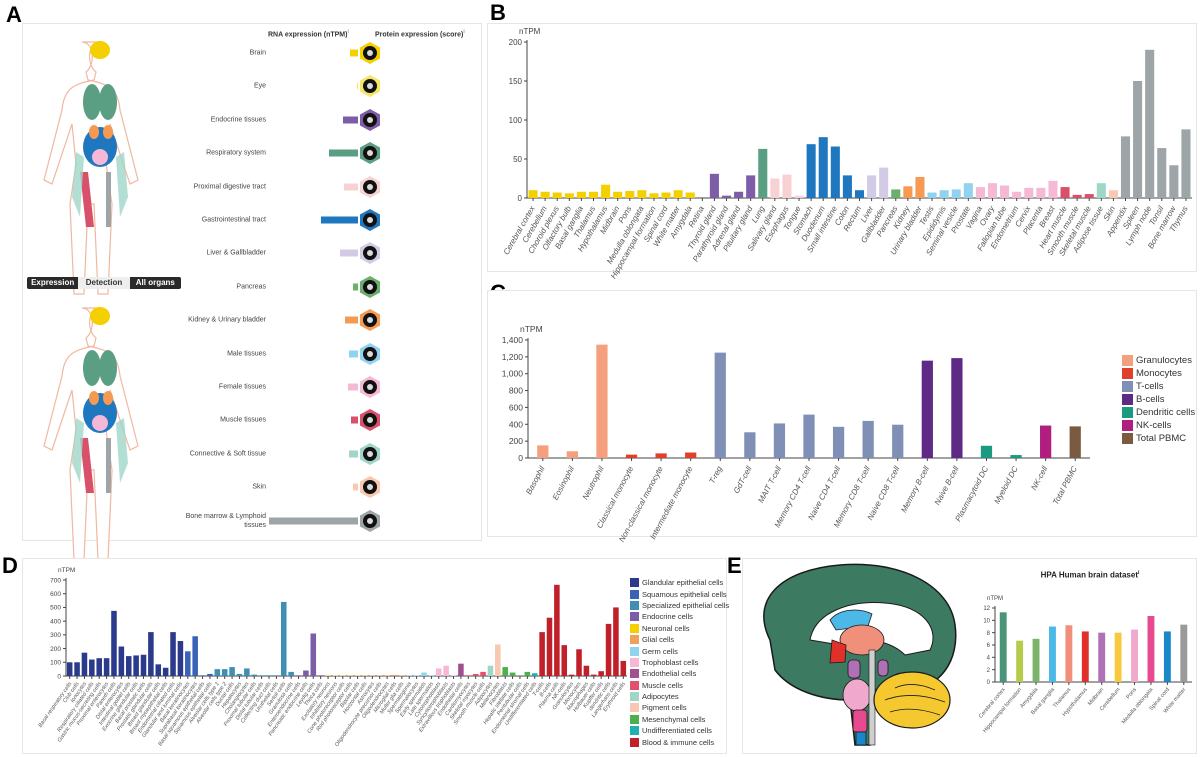 The width and height of the screenshot is (1200, 757). I want to click on legend-item: Dendritic cells, so click(1158, 412).